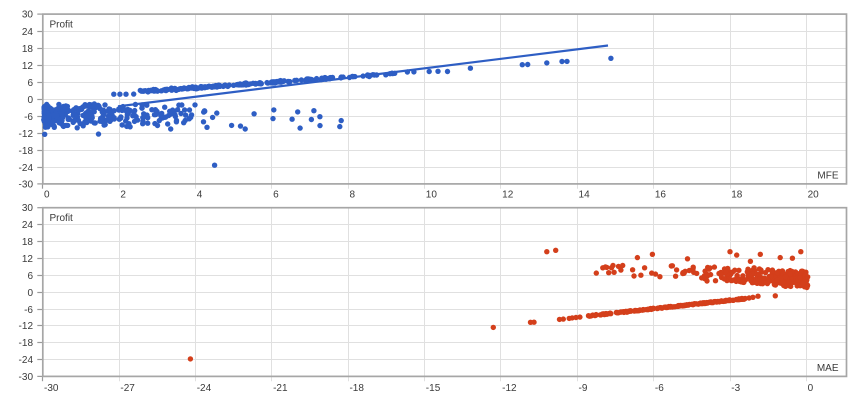 Image resolution: width=860 pixels, height=400 pixels. What do you see at coordinates (432, 195) in the screenshot?
I see `svg-text: 10` at bounding box center [432, 195].